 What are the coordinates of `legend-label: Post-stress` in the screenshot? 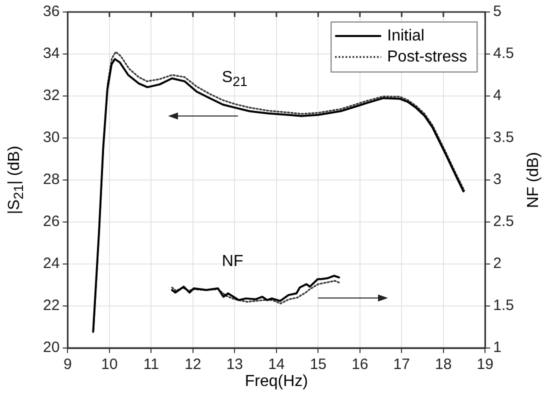 It's located at (427, 57).